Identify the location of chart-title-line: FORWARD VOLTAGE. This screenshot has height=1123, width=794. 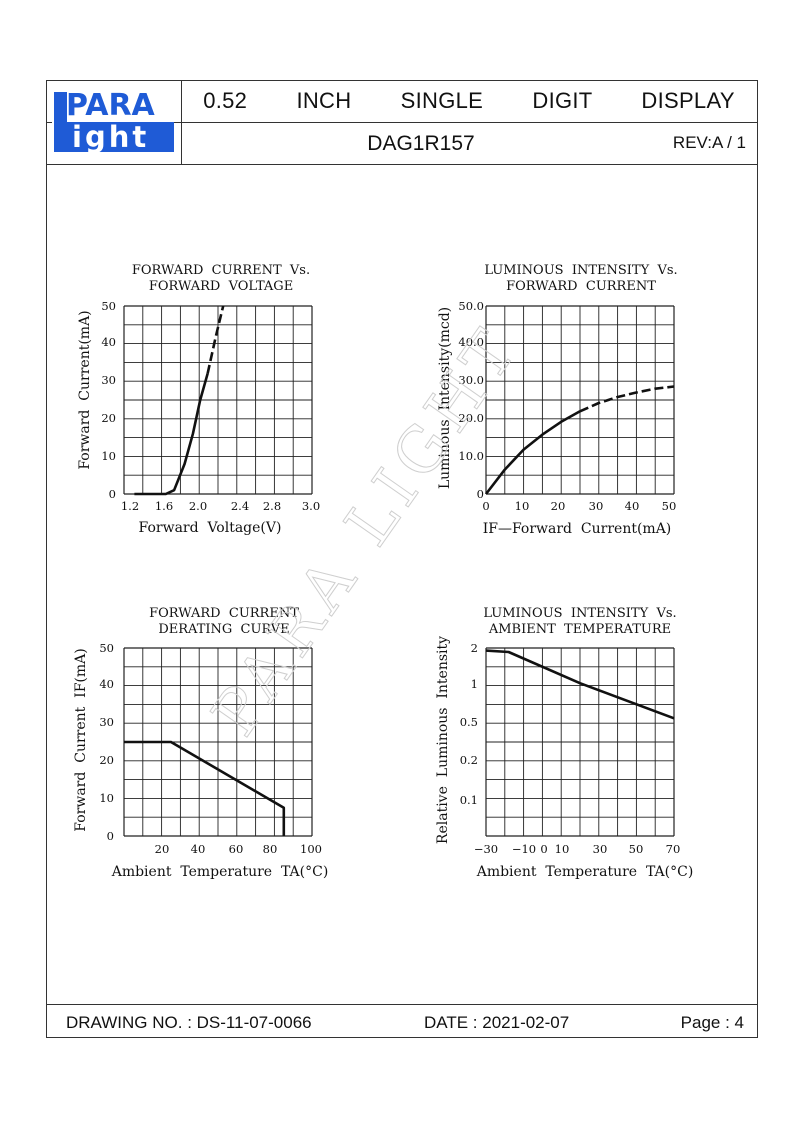
(221, 286).